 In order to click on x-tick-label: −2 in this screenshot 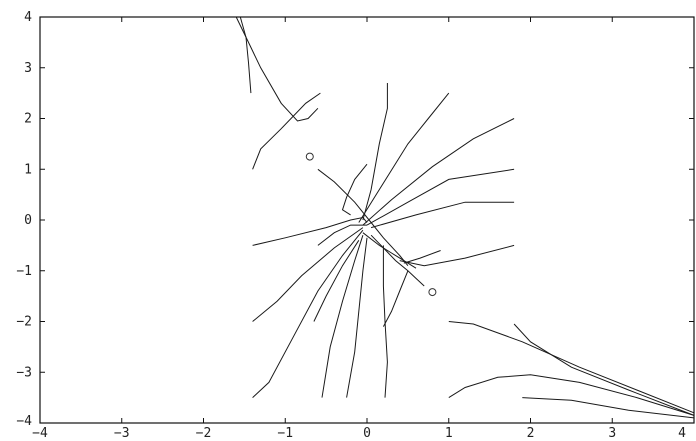, I will do `click(204, 433)`.